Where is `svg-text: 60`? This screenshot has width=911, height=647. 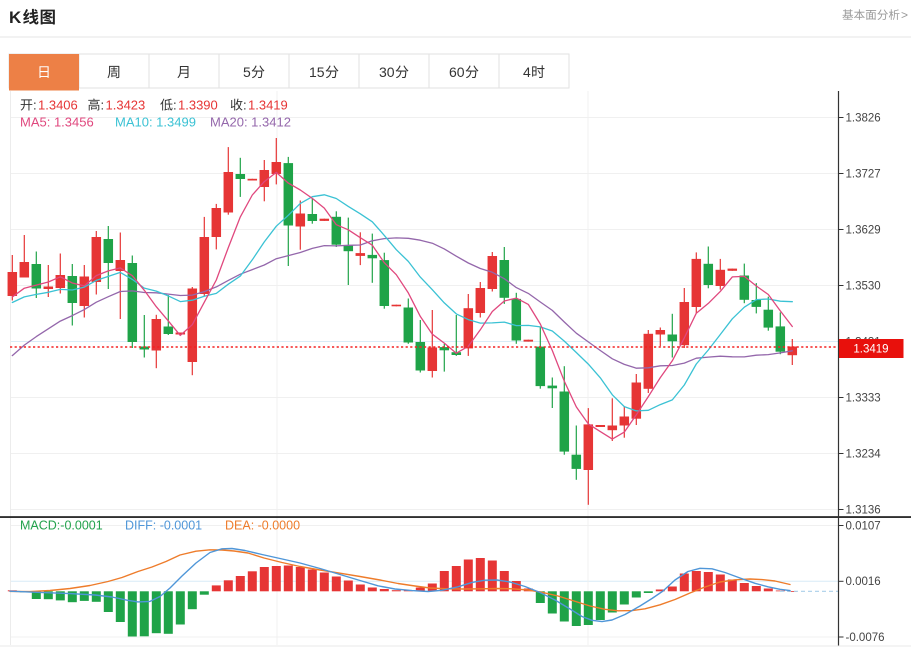
svg-text: 60 is located at coordinates (457, 72).